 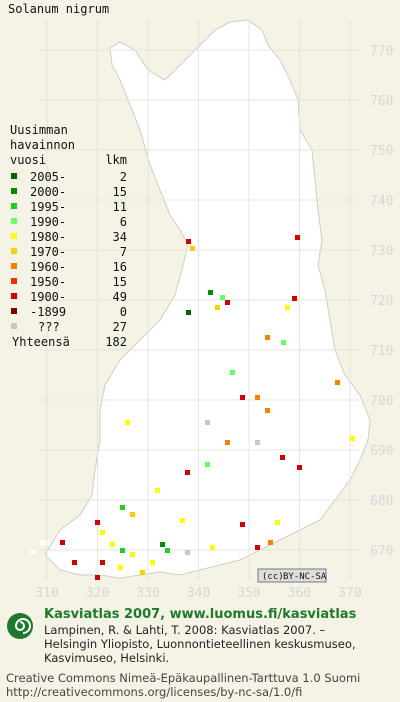 What do you see at coordinates (48, 297) in the screenshot?
I see `legend-label: 1900-` at bounding box center [48, 297].